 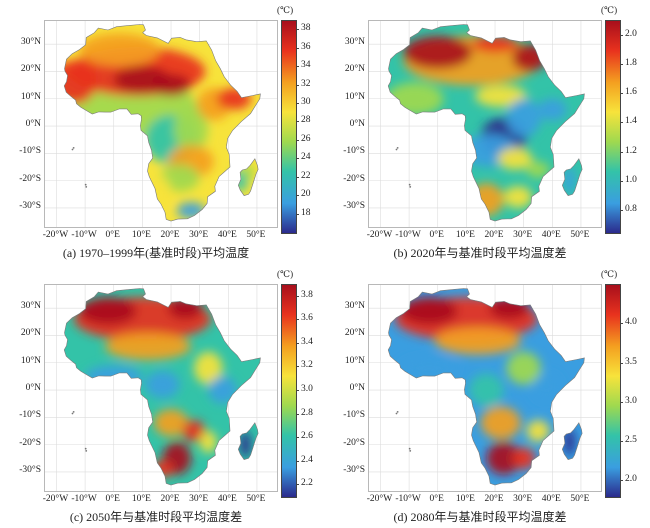 What do you see at coordinates (379, 499) in the screenshot?
I see `longitude-tick-label: -20°W` at bounding box center [379, 499].